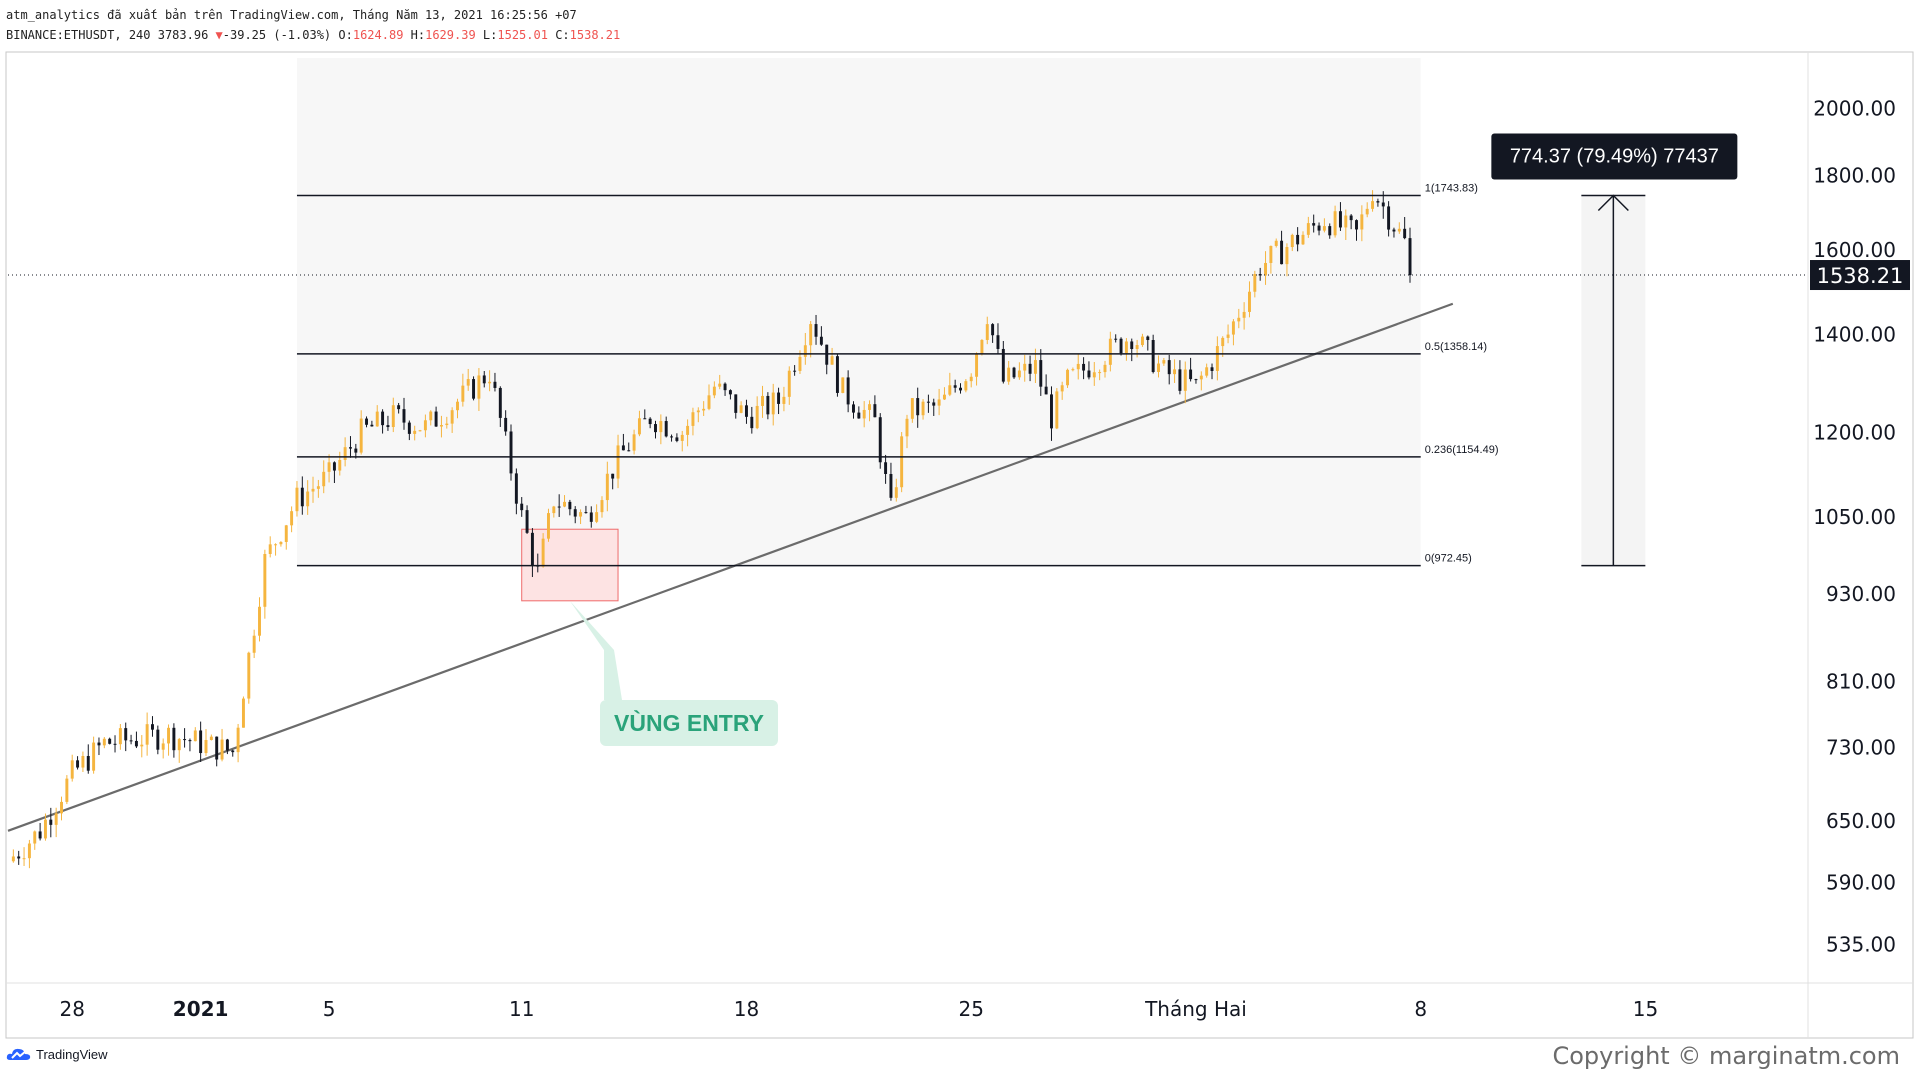  What do you see at coordinates (78, 35) in the screenshot?
I see `symbol: BINANCE:ETHUSDT, 240` at bounding box center [78, 35].